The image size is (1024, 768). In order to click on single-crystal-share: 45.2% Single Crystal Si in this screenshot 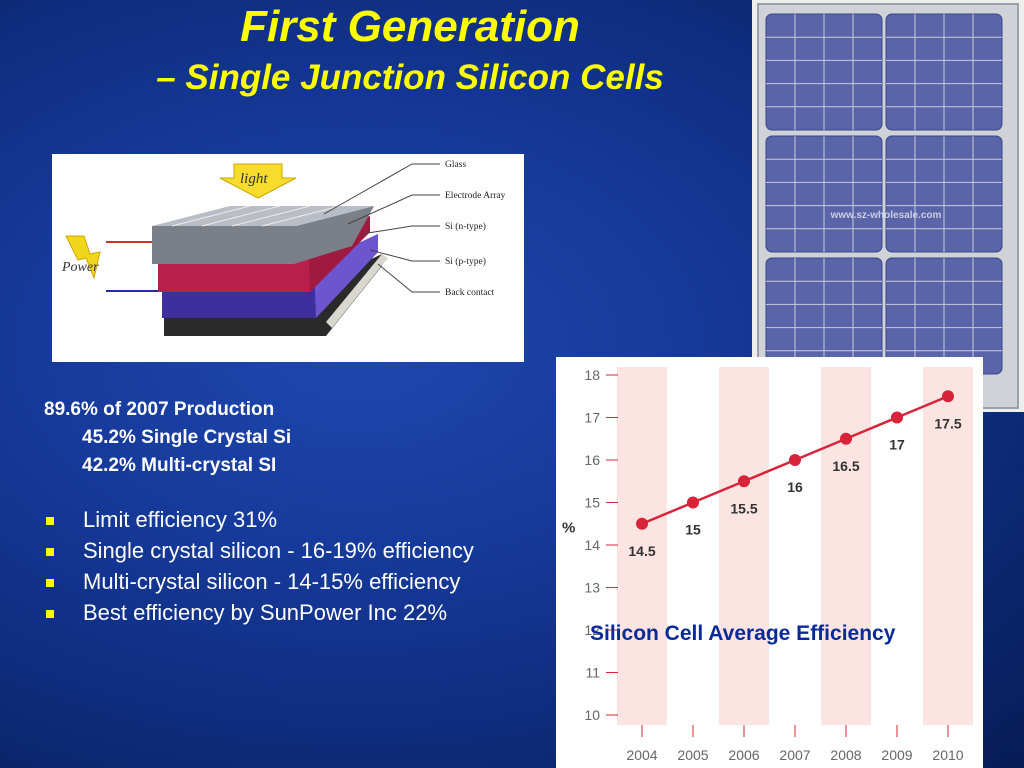, I will do `click(187, 437)`.